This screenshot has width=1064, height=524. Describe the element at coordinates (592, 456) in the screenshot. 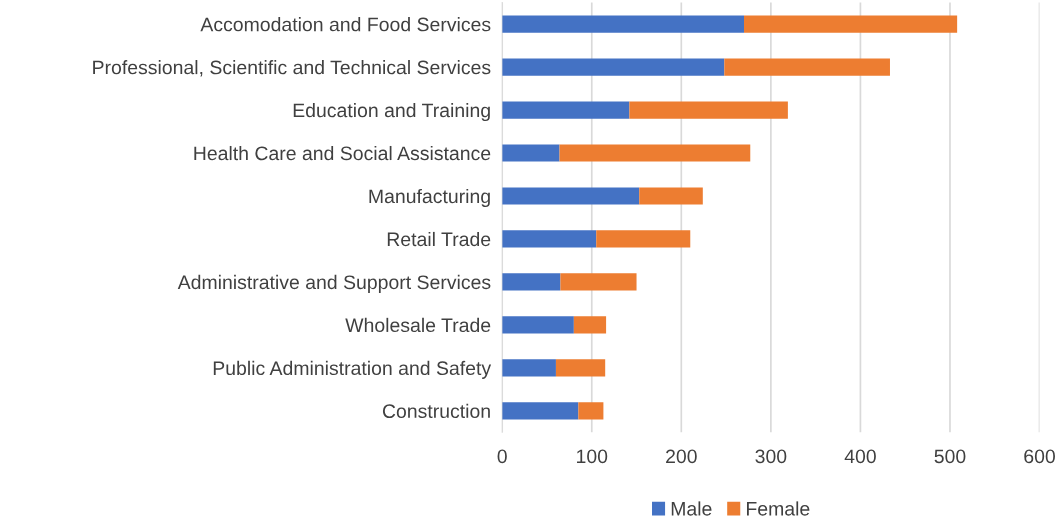

I see `x-tick-label: 100` at that location.